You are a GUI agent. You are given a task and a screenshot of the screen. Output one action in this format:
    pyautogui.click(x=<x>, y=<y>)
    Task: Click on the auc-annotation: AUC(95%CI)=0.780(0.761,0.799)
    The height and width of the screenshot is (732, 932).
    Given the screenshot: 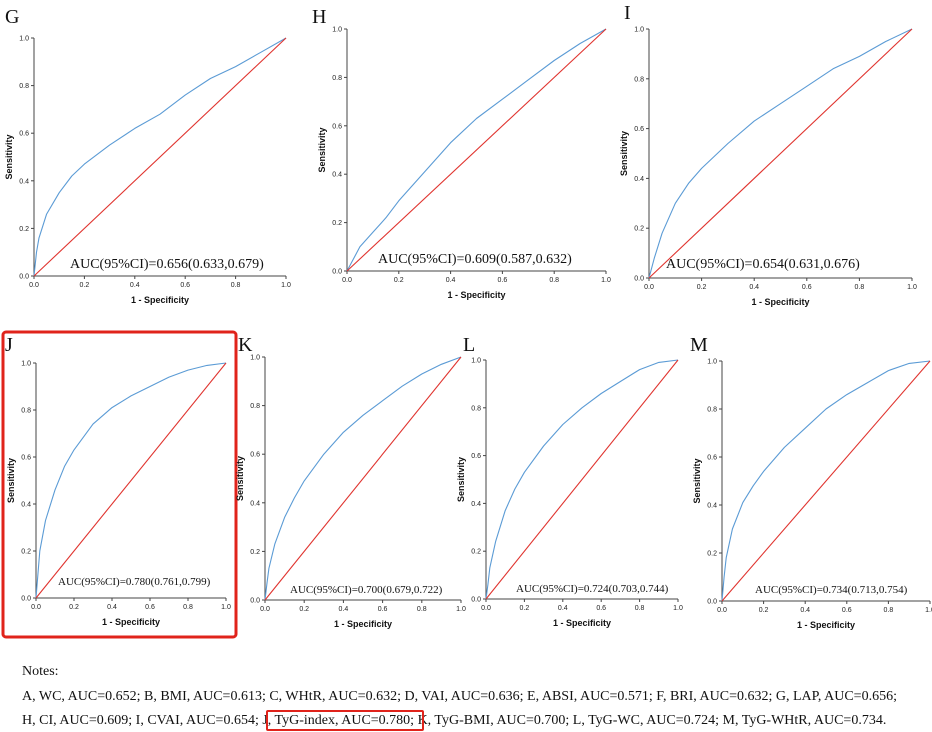 What is the action you would take?
    pyautogui.click(x=134, y=582)
    